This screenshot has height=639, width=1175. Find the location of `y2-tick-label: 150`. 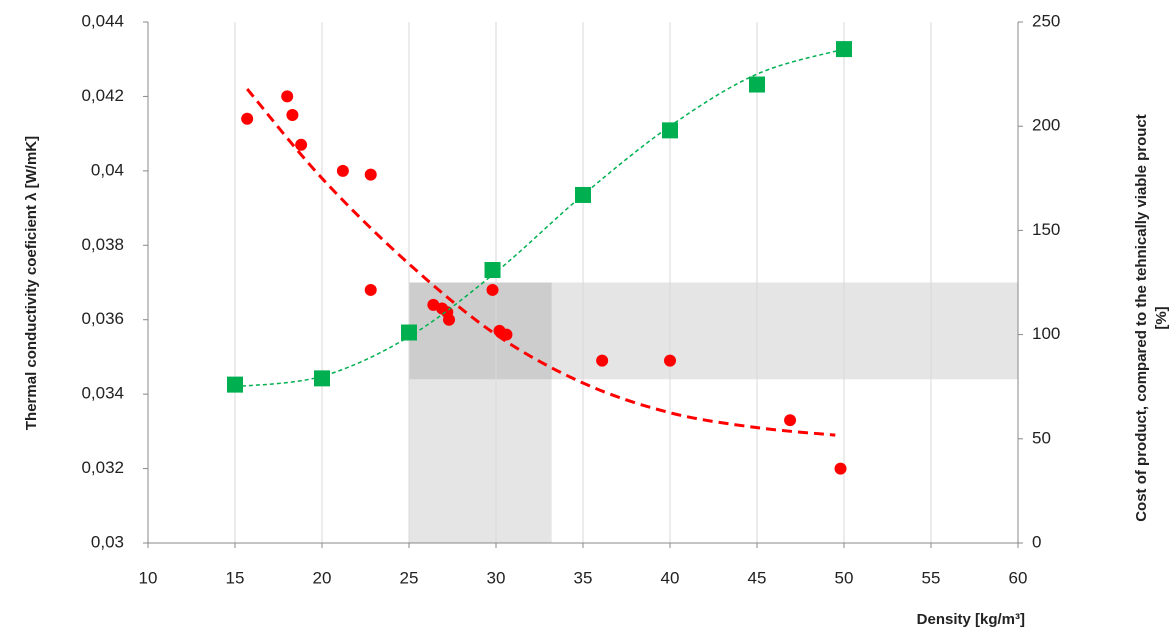

y2-tick-label: 150 is located at coordinates (1046, 229).